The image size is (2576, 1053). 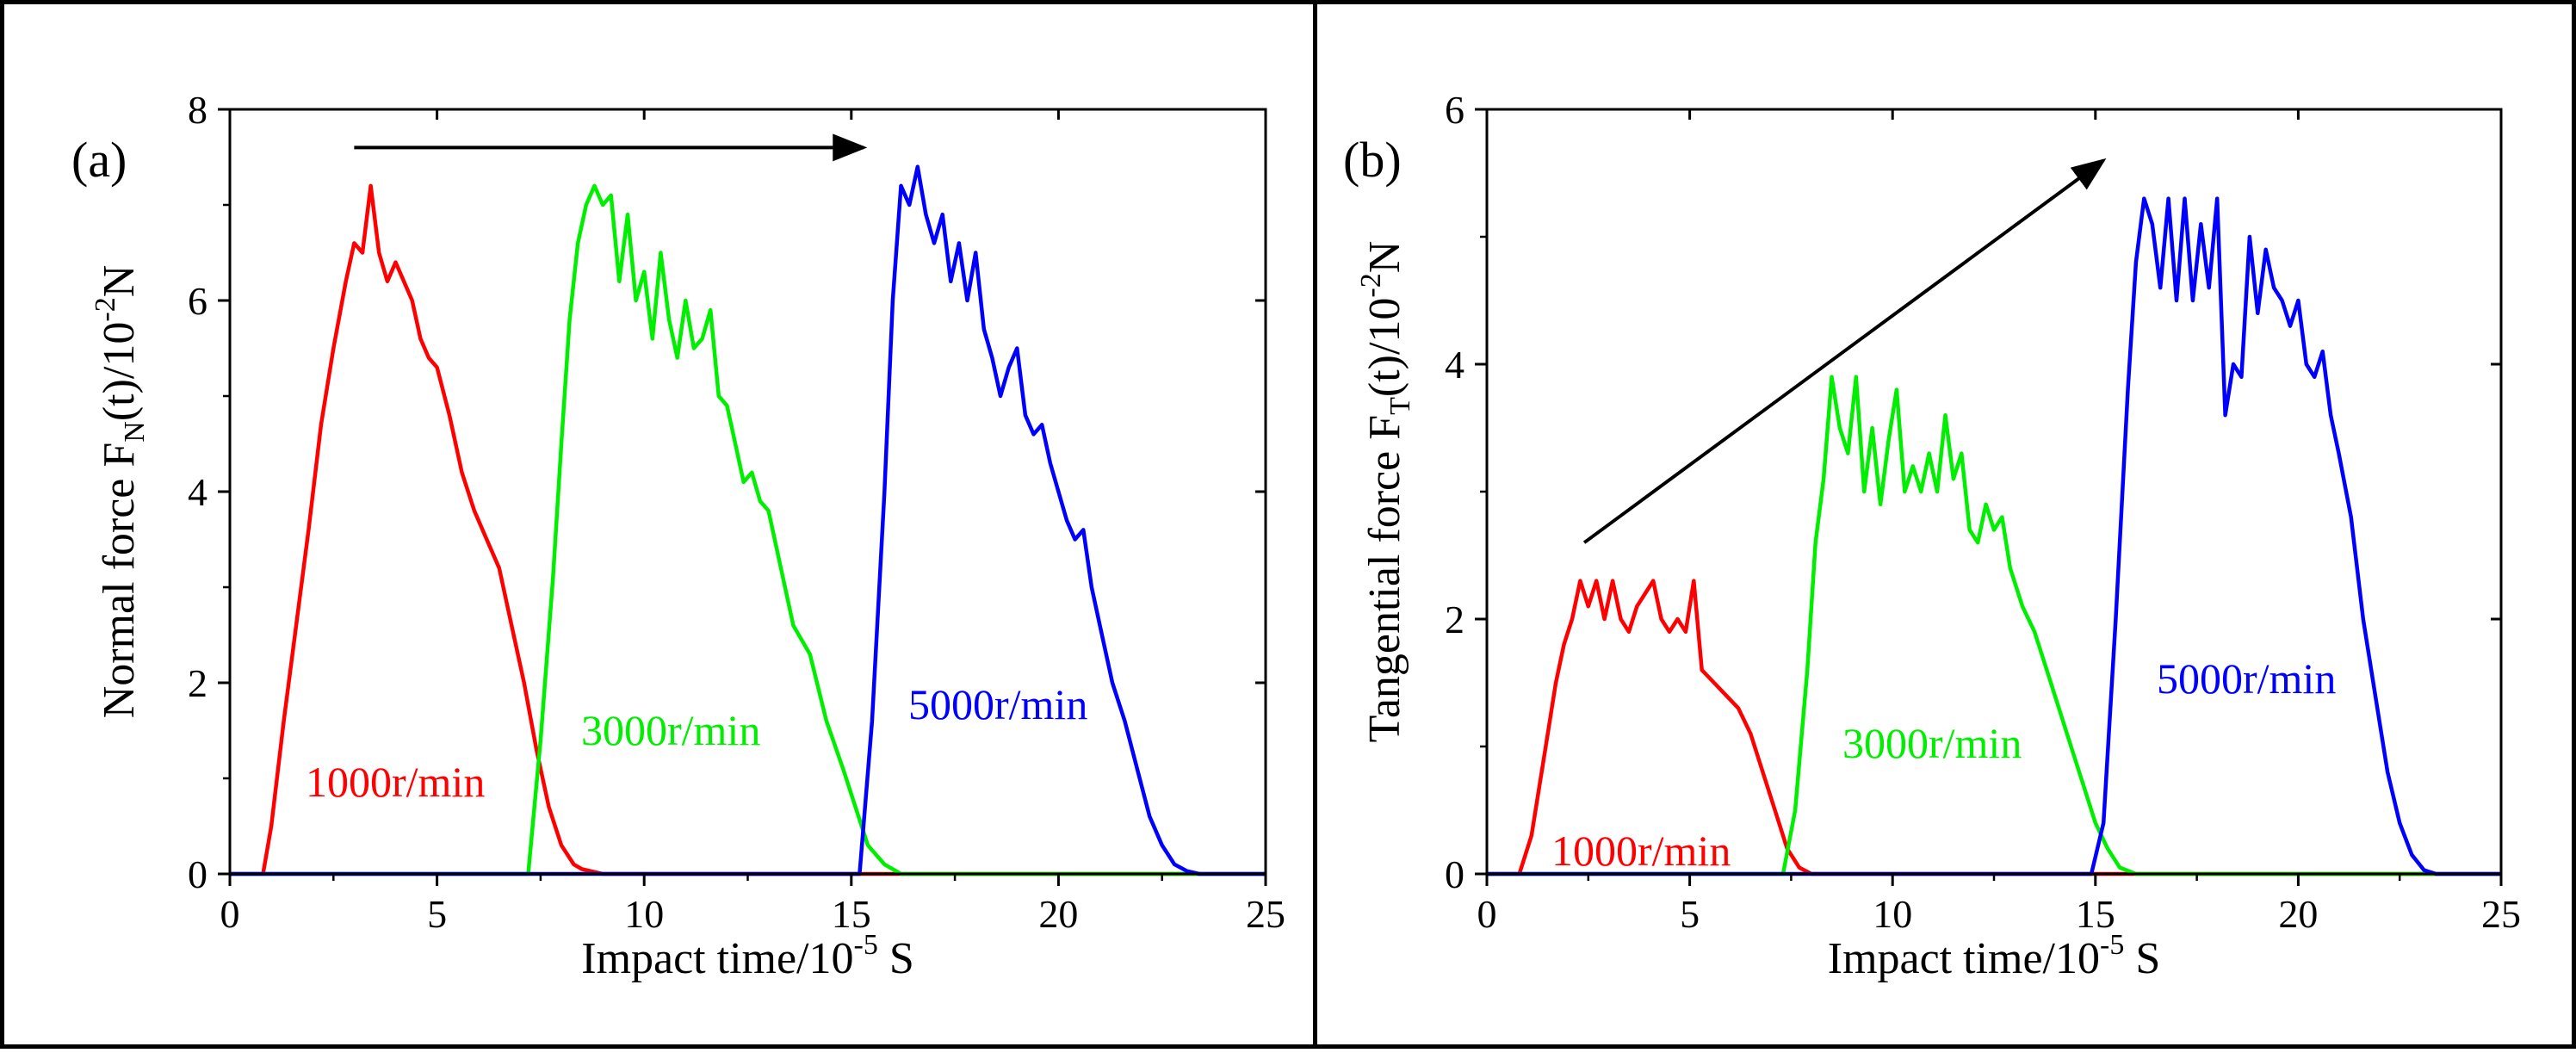 What do you see at coordinates (135, 432) in the screenshot?
I see `y-axis-title-sub: N` at bounding box center [135, 432].